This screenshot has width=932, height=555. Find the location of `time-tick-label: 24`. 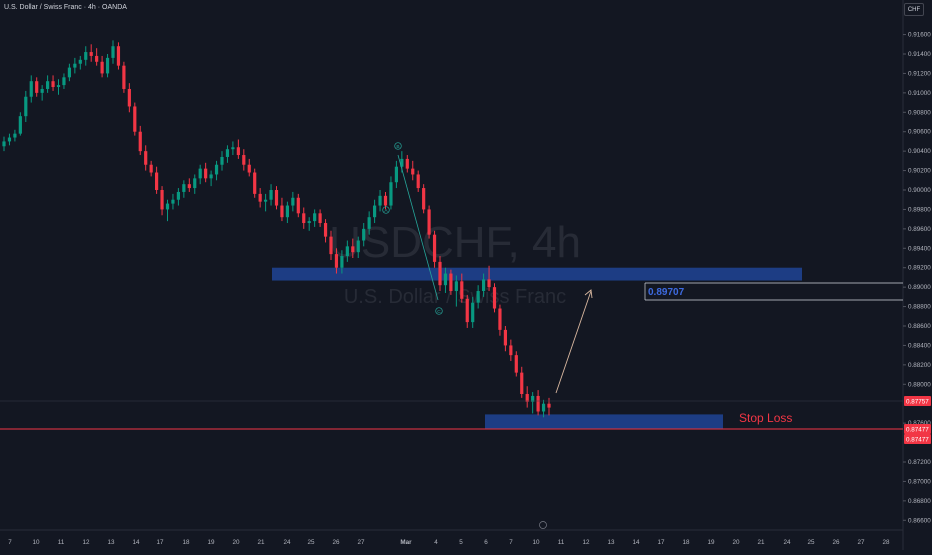

time-tick-label: 24 is located at coordinates (787, 542).